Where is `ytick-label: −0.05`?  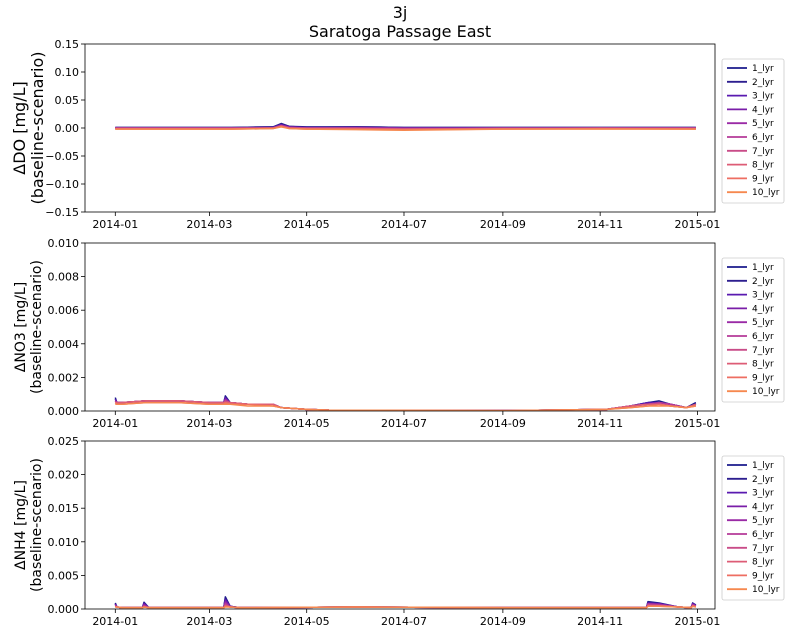 ytick-label: −0.05 is located at coordinates (62, 156).